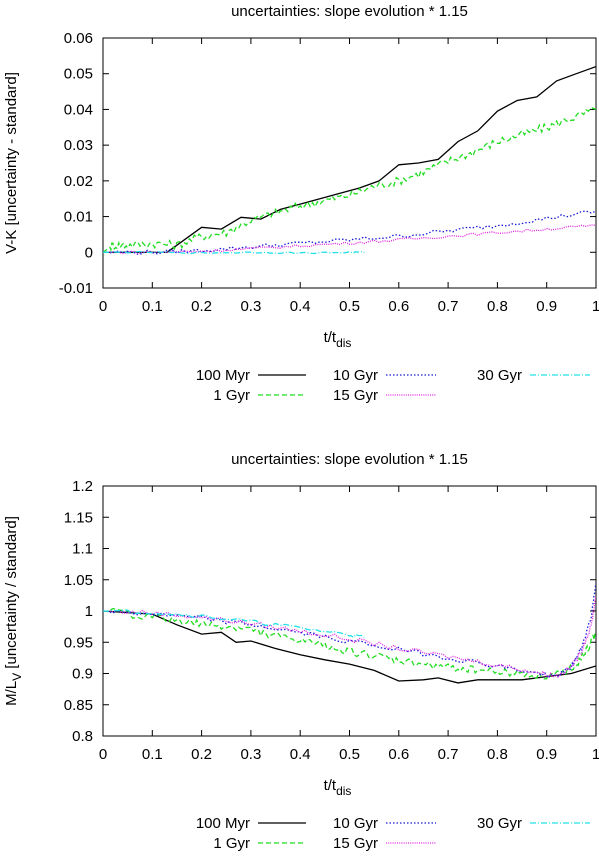  What do you see at coordinates (78, 181) in the screenshot?
I see `y-tick-label: 0.02` at bounding box center [78, 181].